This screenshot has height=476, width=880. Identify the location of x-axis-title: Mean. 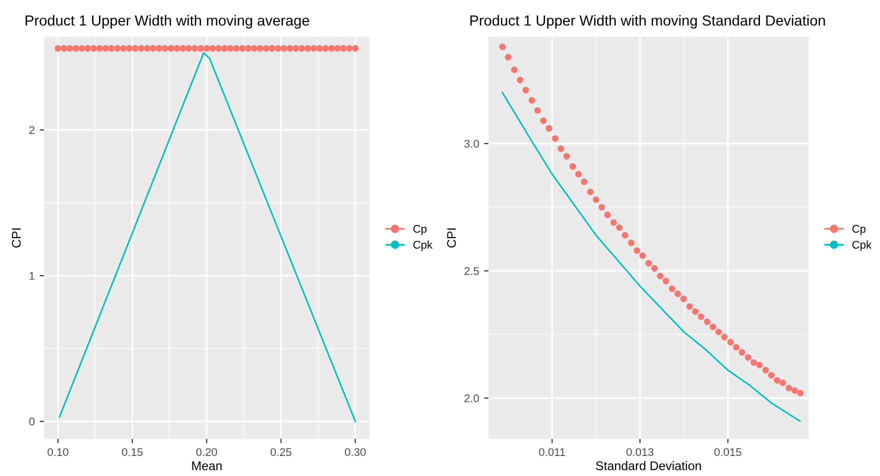
(207, 465).